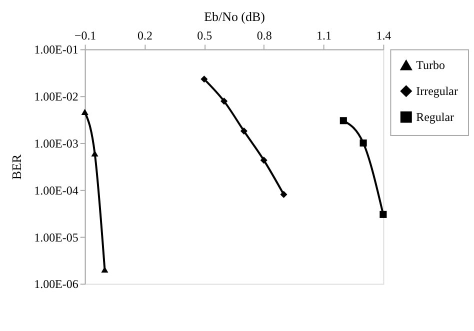 The height and width of the screenshot is (331, 474). Describe the element at coordinates (56, 143) in the screenshot. I see `y-tick-label: 1.00E-03` at that location.